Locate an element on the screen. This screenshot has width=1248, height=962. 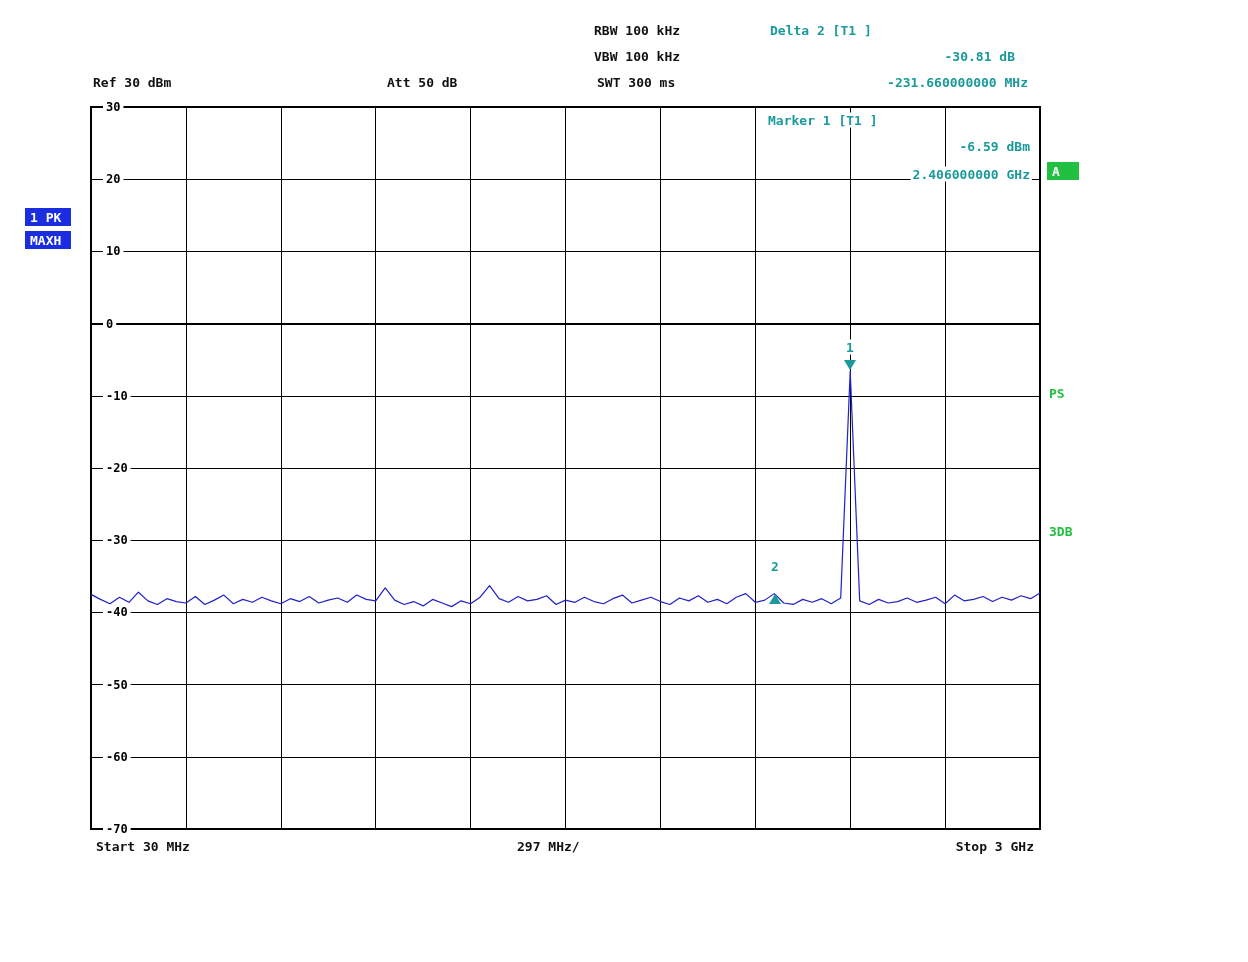
text: 3DB is located at coordinates (1061, 531).